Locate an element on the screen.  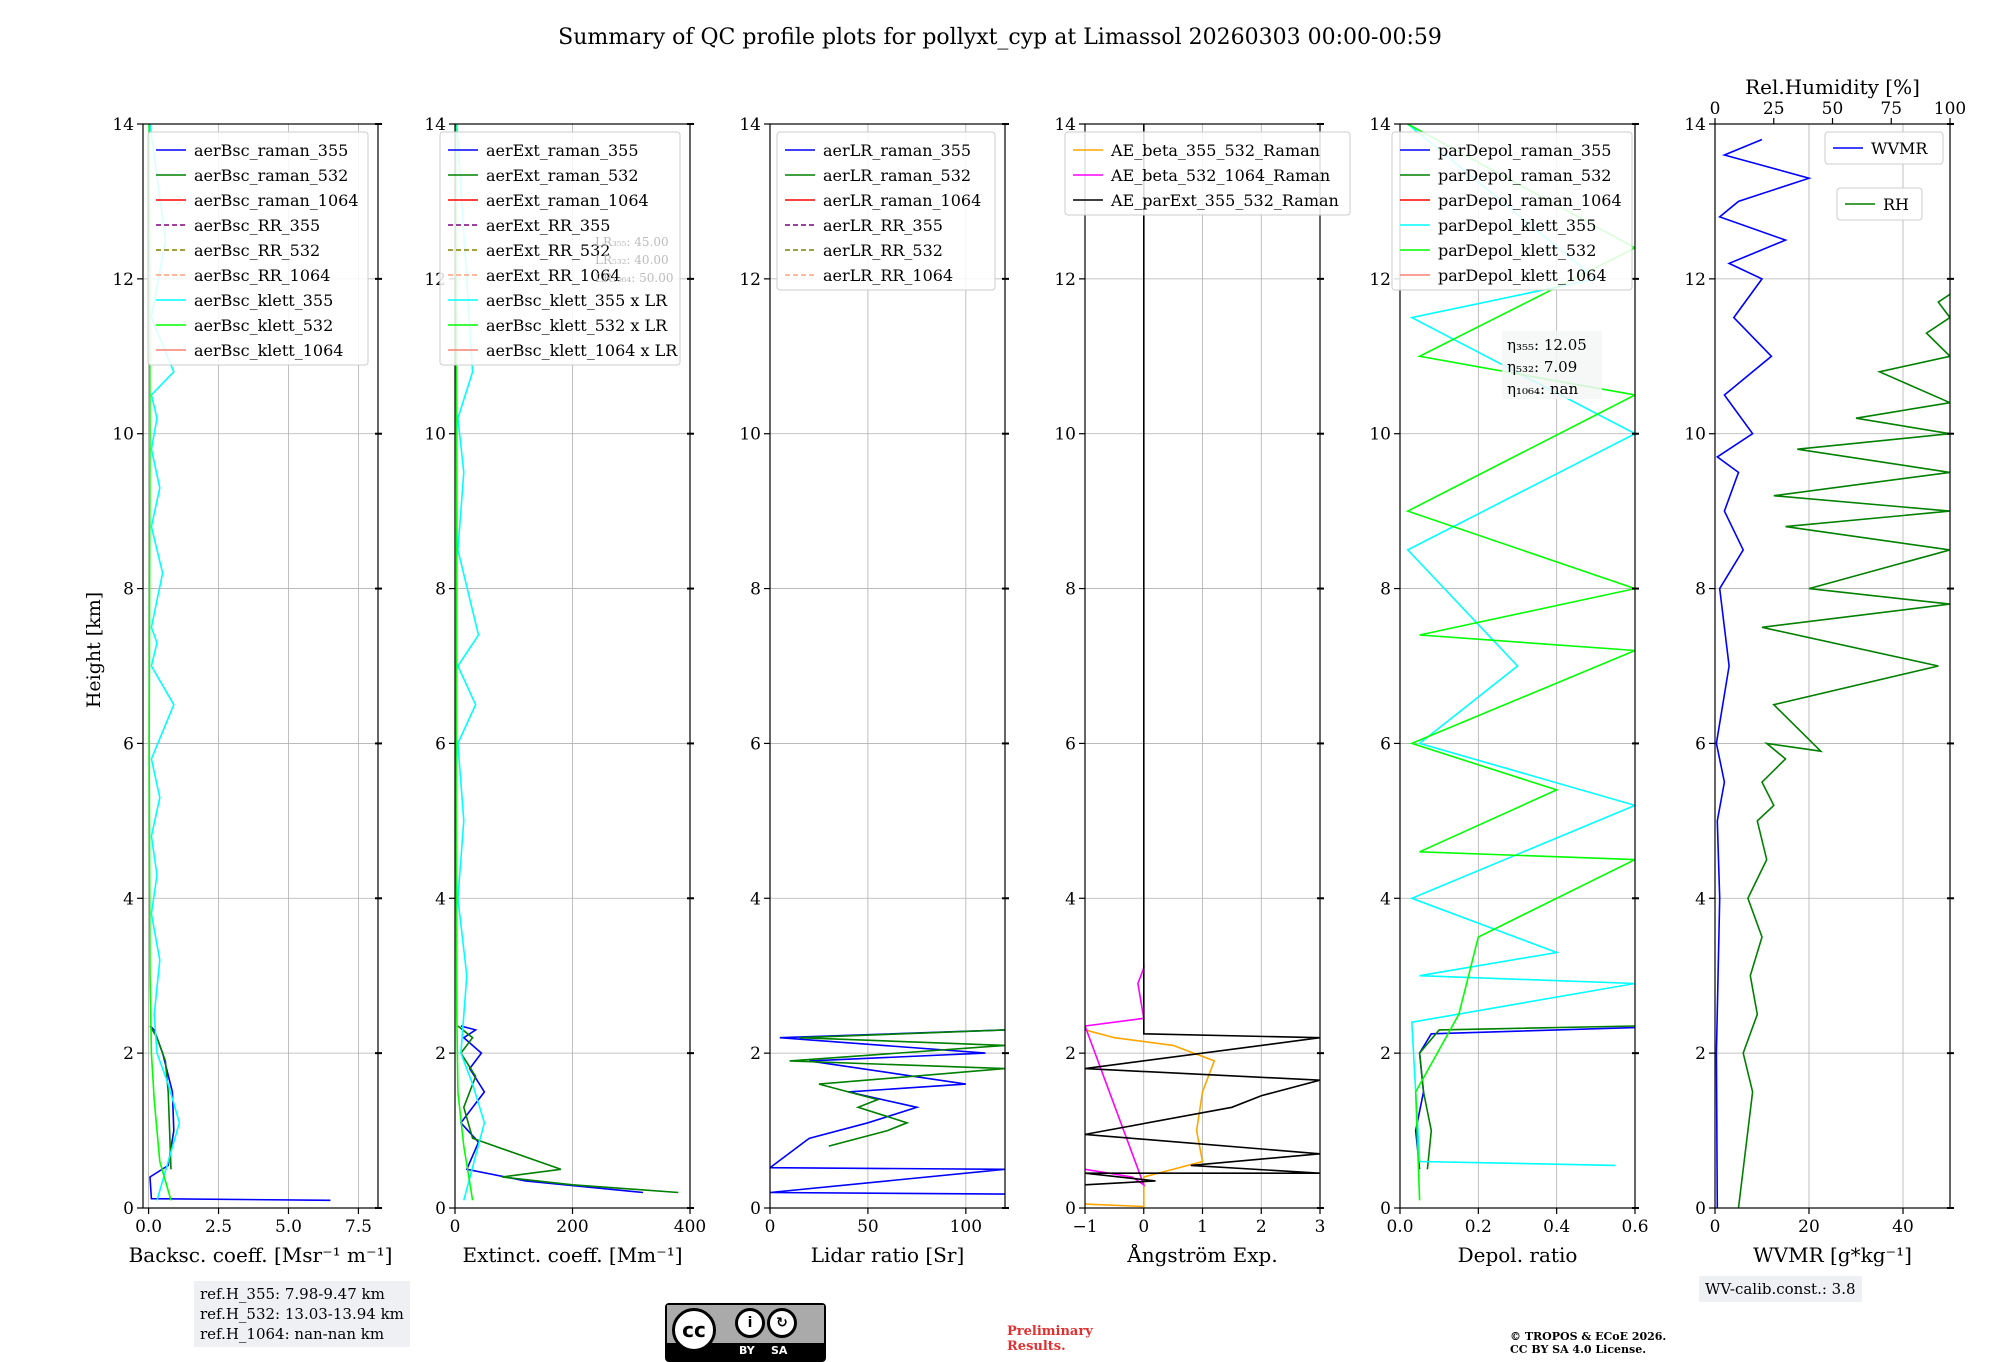
legend-label: aerExt_RR_355 is located at coordinates (548, 225).